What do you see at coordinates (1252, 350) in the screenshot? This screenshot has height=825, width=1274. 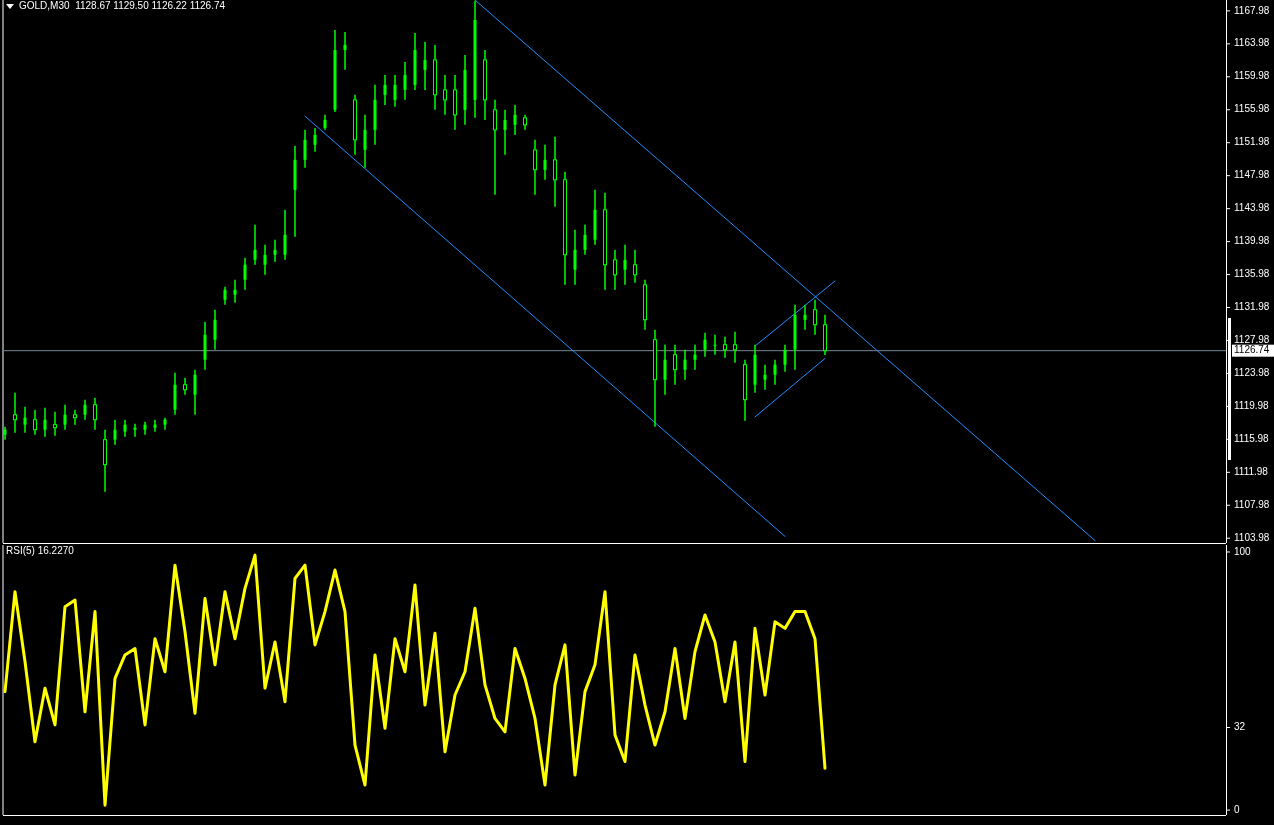 I see `ref-line-label: 1126.74` at bounding box center [1252, 350].